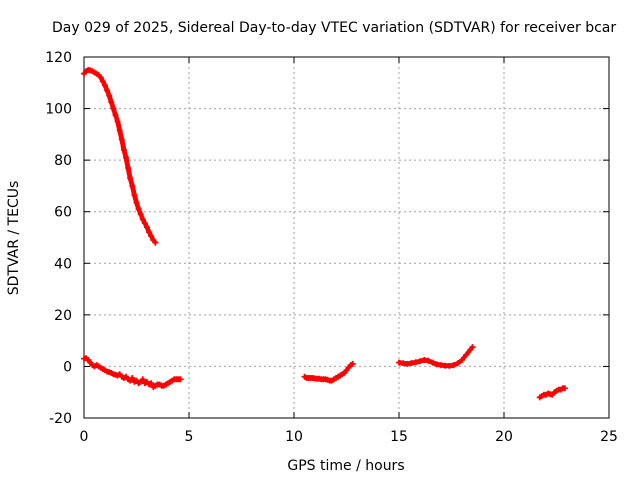 This screenshot has width=640, height=480. Describe the element at coordinates (14, 238) in the screenshot. I see `y-axis-label: SDTVAR / TECUs` at that location.